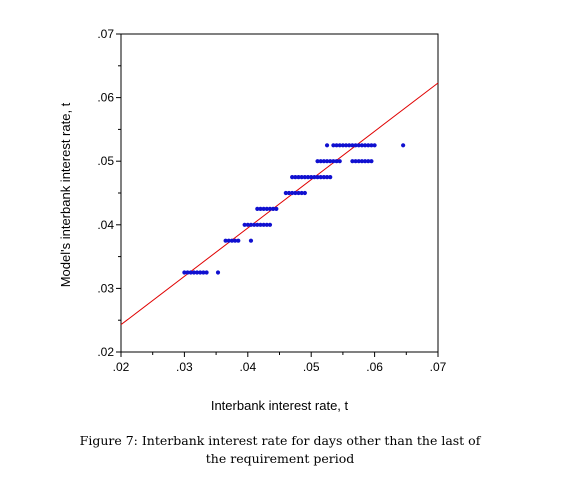  What do you see at coordinates (105, 98) in the screenshot?
I see `y-tick-label: .06` at bounding box center [105, 98].